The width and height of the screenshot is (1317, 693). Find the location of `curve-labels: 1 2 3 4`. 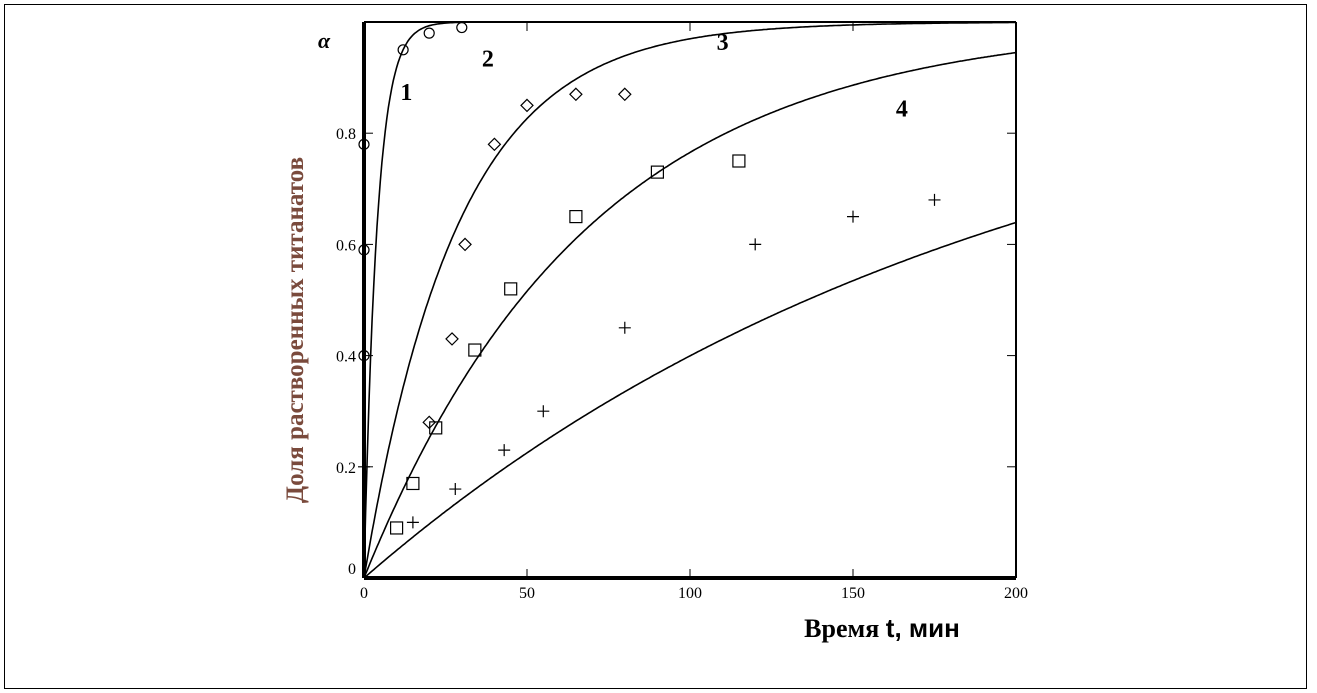

curve-labels: 1 2 3 4 is located at coordinates (654, 76).